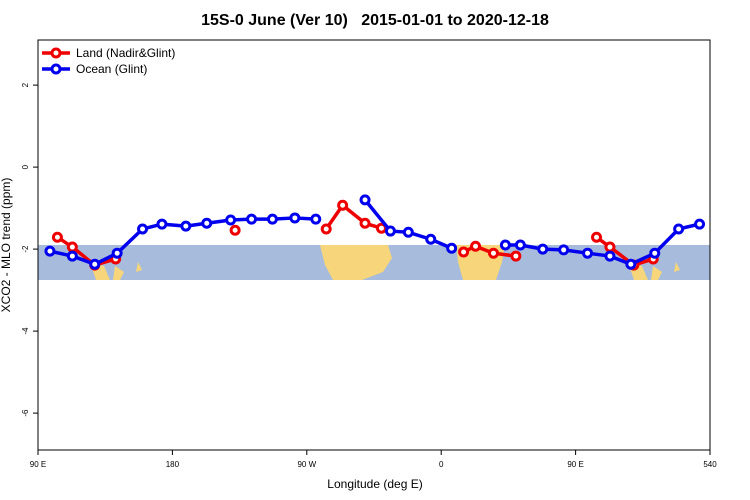 The width and height of the screenshot is (750, 500). What do you see at coordinates (111, 69) in the screenshot?
I see `legend-label: Ocean (Glint)` at bounding box center [111, 69].